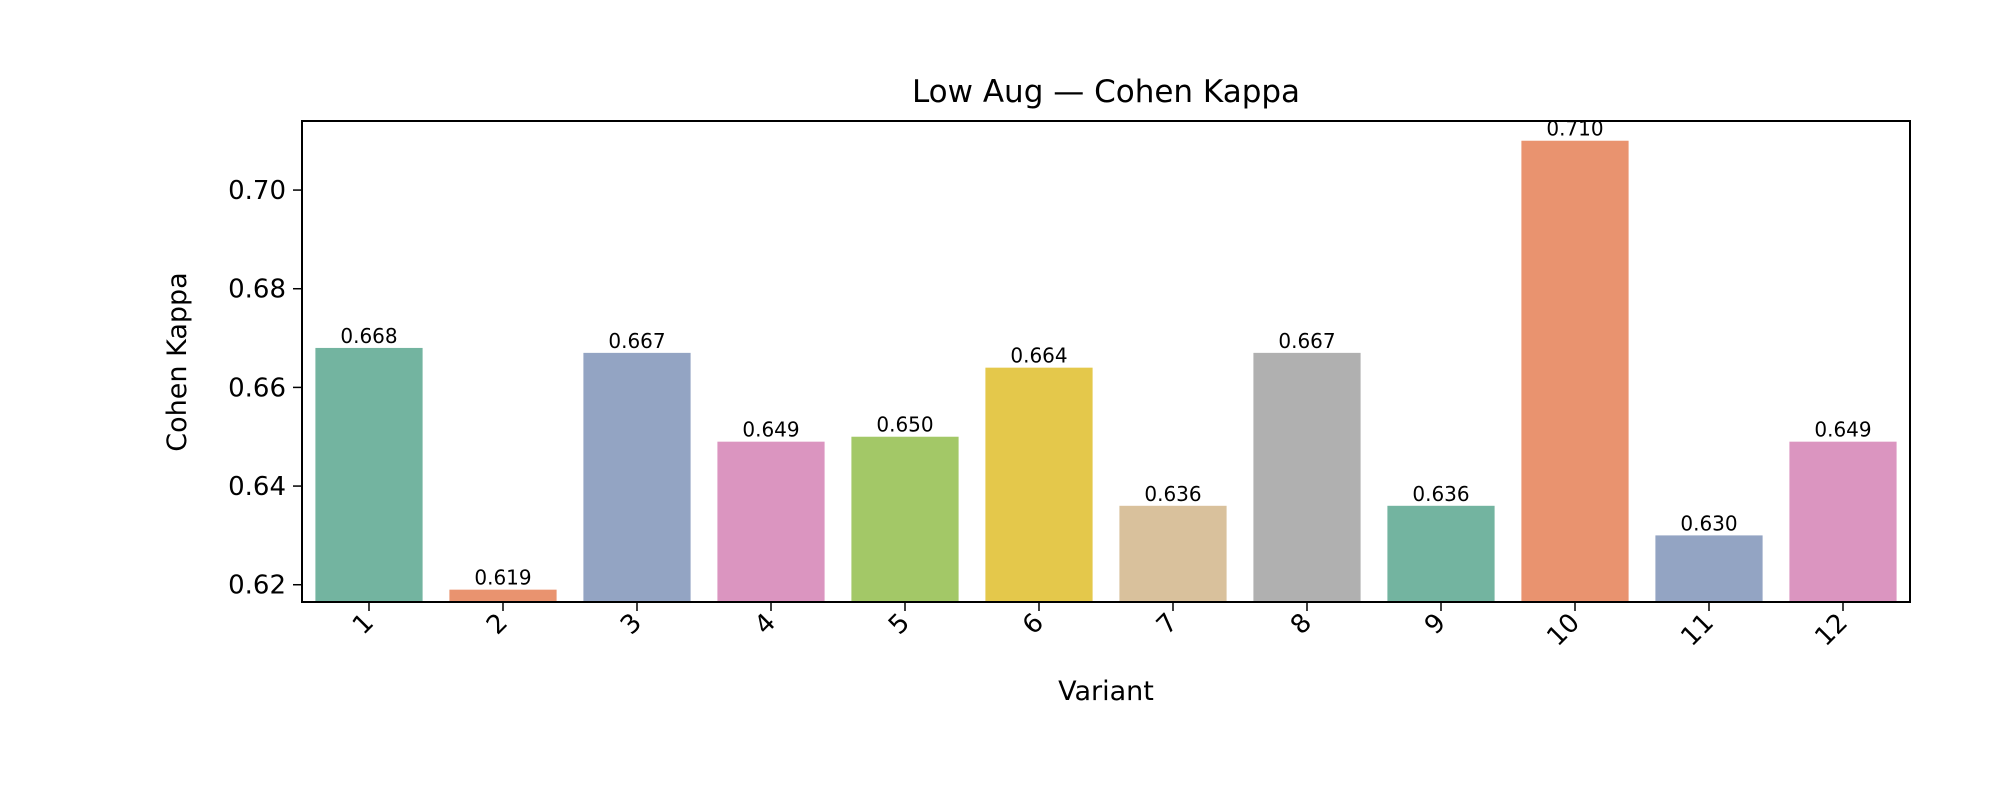  Describe the element at coordinates (1306, 341) in the screenshot. I see `data-label-8: 0.667` at that location.